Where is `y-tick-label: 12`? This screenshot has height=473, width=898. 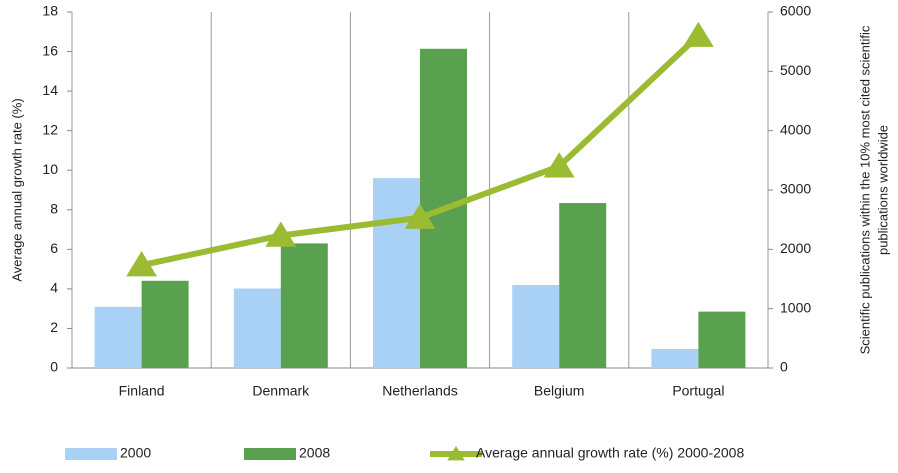 y-tick-label: 12 is located at coordinates (50, 129).